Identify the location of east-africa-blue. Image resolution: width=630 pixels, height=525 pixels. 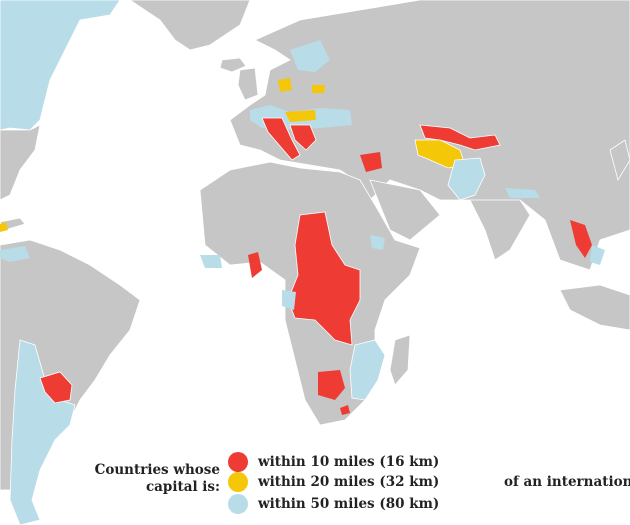
(377, 242).